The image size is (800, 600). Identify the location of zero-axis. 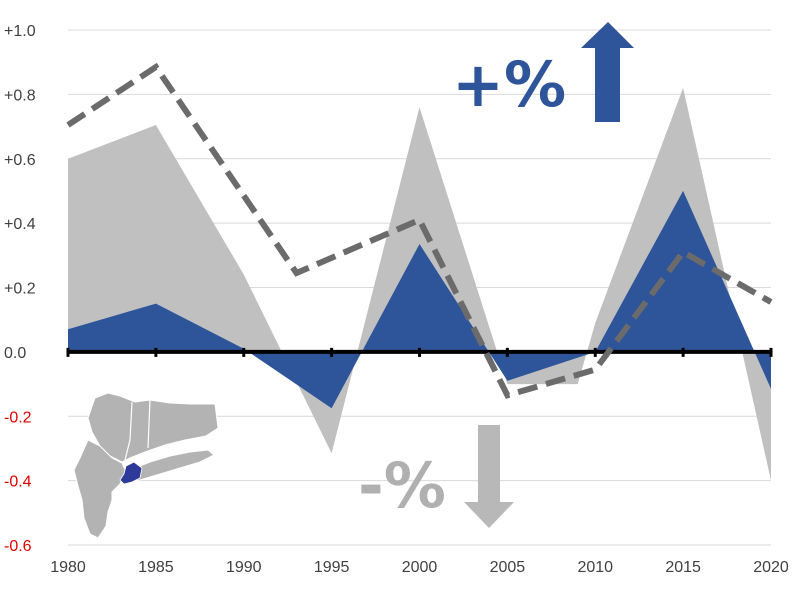
(419, 352).